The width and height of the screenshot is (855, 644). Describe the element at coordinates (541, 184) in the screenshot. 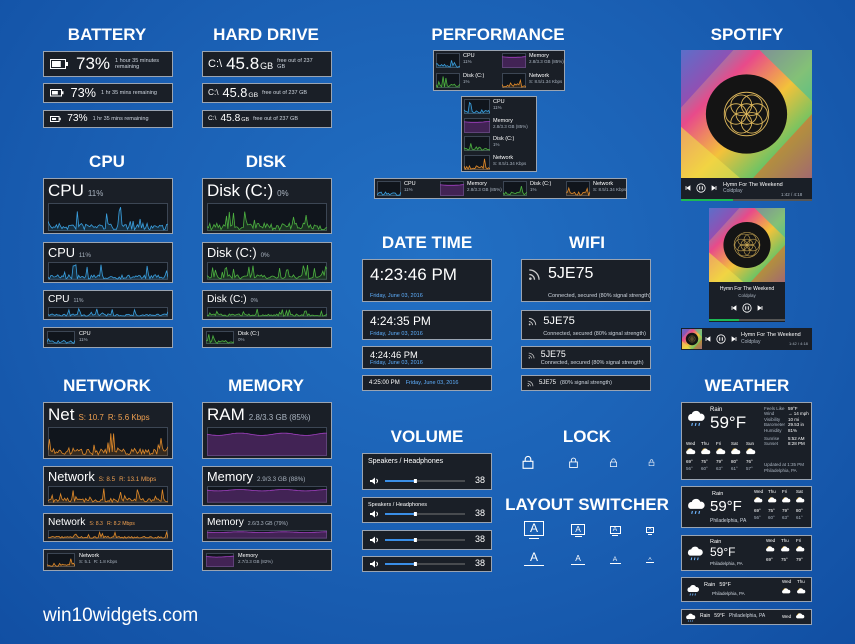

I see `name: Disk (C:)` at that location.